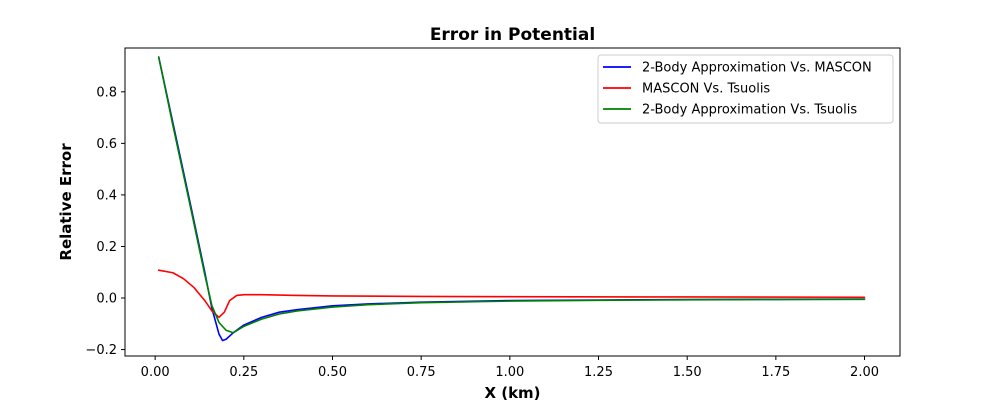 This screenshot has width=1000, height=404. What do you see at coordinates (101, 350) in the screenshot?
I see `y-tick-label: −0.2` at bounding box center [101, 350].